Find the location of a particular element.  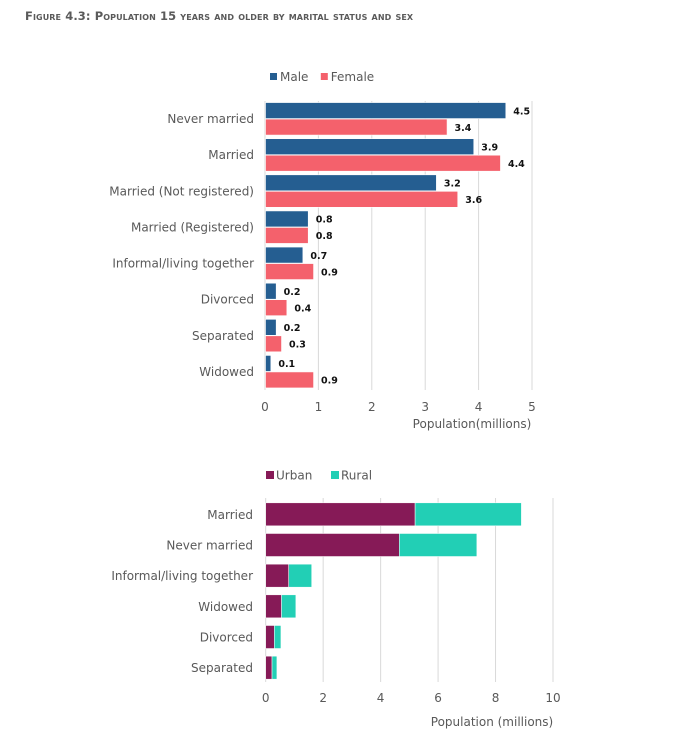

category-label-married-not-registered: Married (Not registered) is located at coordinates (181, 191).